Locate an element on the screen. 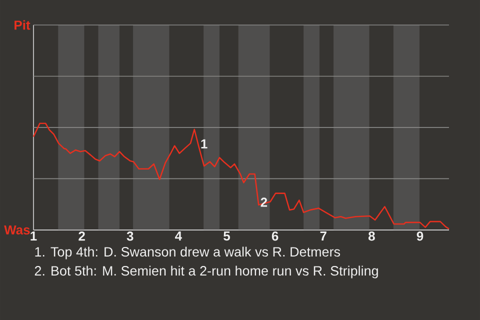 The width and height of the screenshot is (480, 320). x-tick-label: 4 is located at coordinates (178, 236).